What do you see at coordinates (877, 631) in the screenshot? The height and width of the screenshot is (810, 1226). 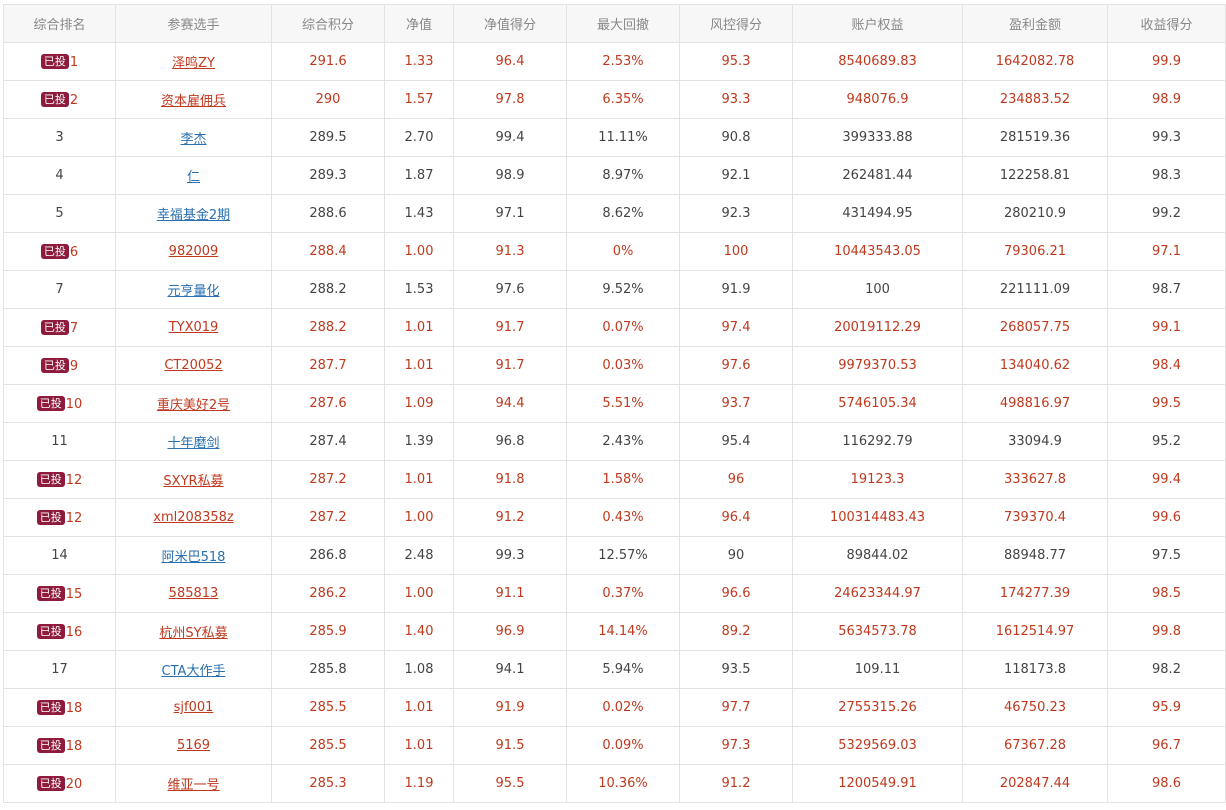 I see `cell-account-equity: 5634573.78` at bounding box center [877, 631].